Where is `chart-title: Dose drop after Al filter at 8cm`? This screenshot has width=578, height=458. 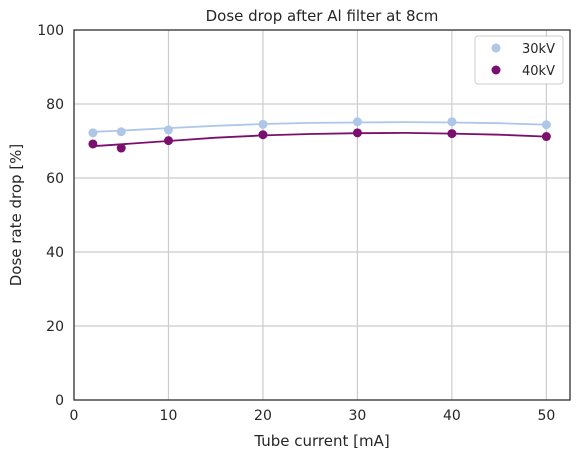
chart-title: Dose drop after Al filter at 8cm is located at coordinates (322, 16).